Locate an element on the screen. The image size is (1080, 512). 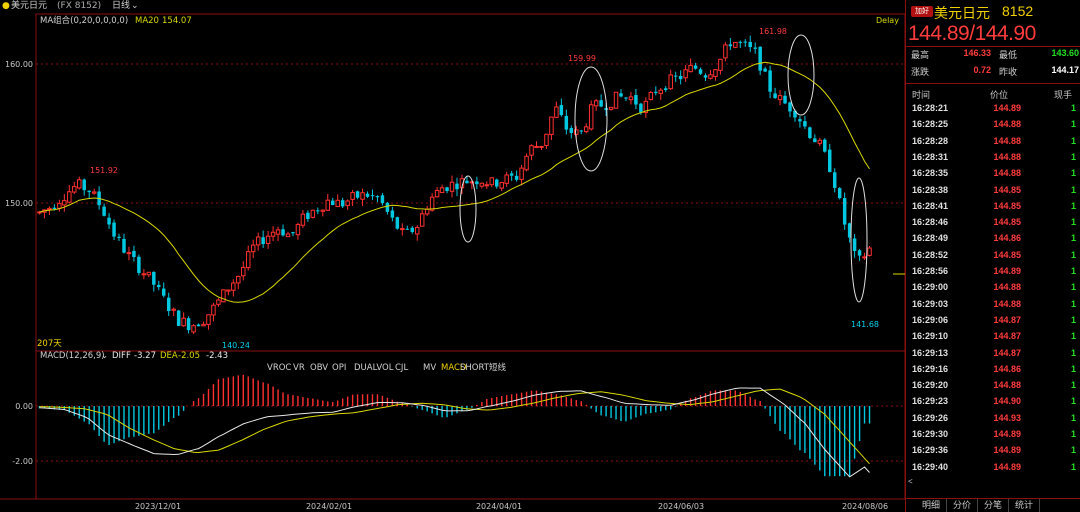
trade-row: 16:29:23 144.90 1 is located at coordinates (993, 402).